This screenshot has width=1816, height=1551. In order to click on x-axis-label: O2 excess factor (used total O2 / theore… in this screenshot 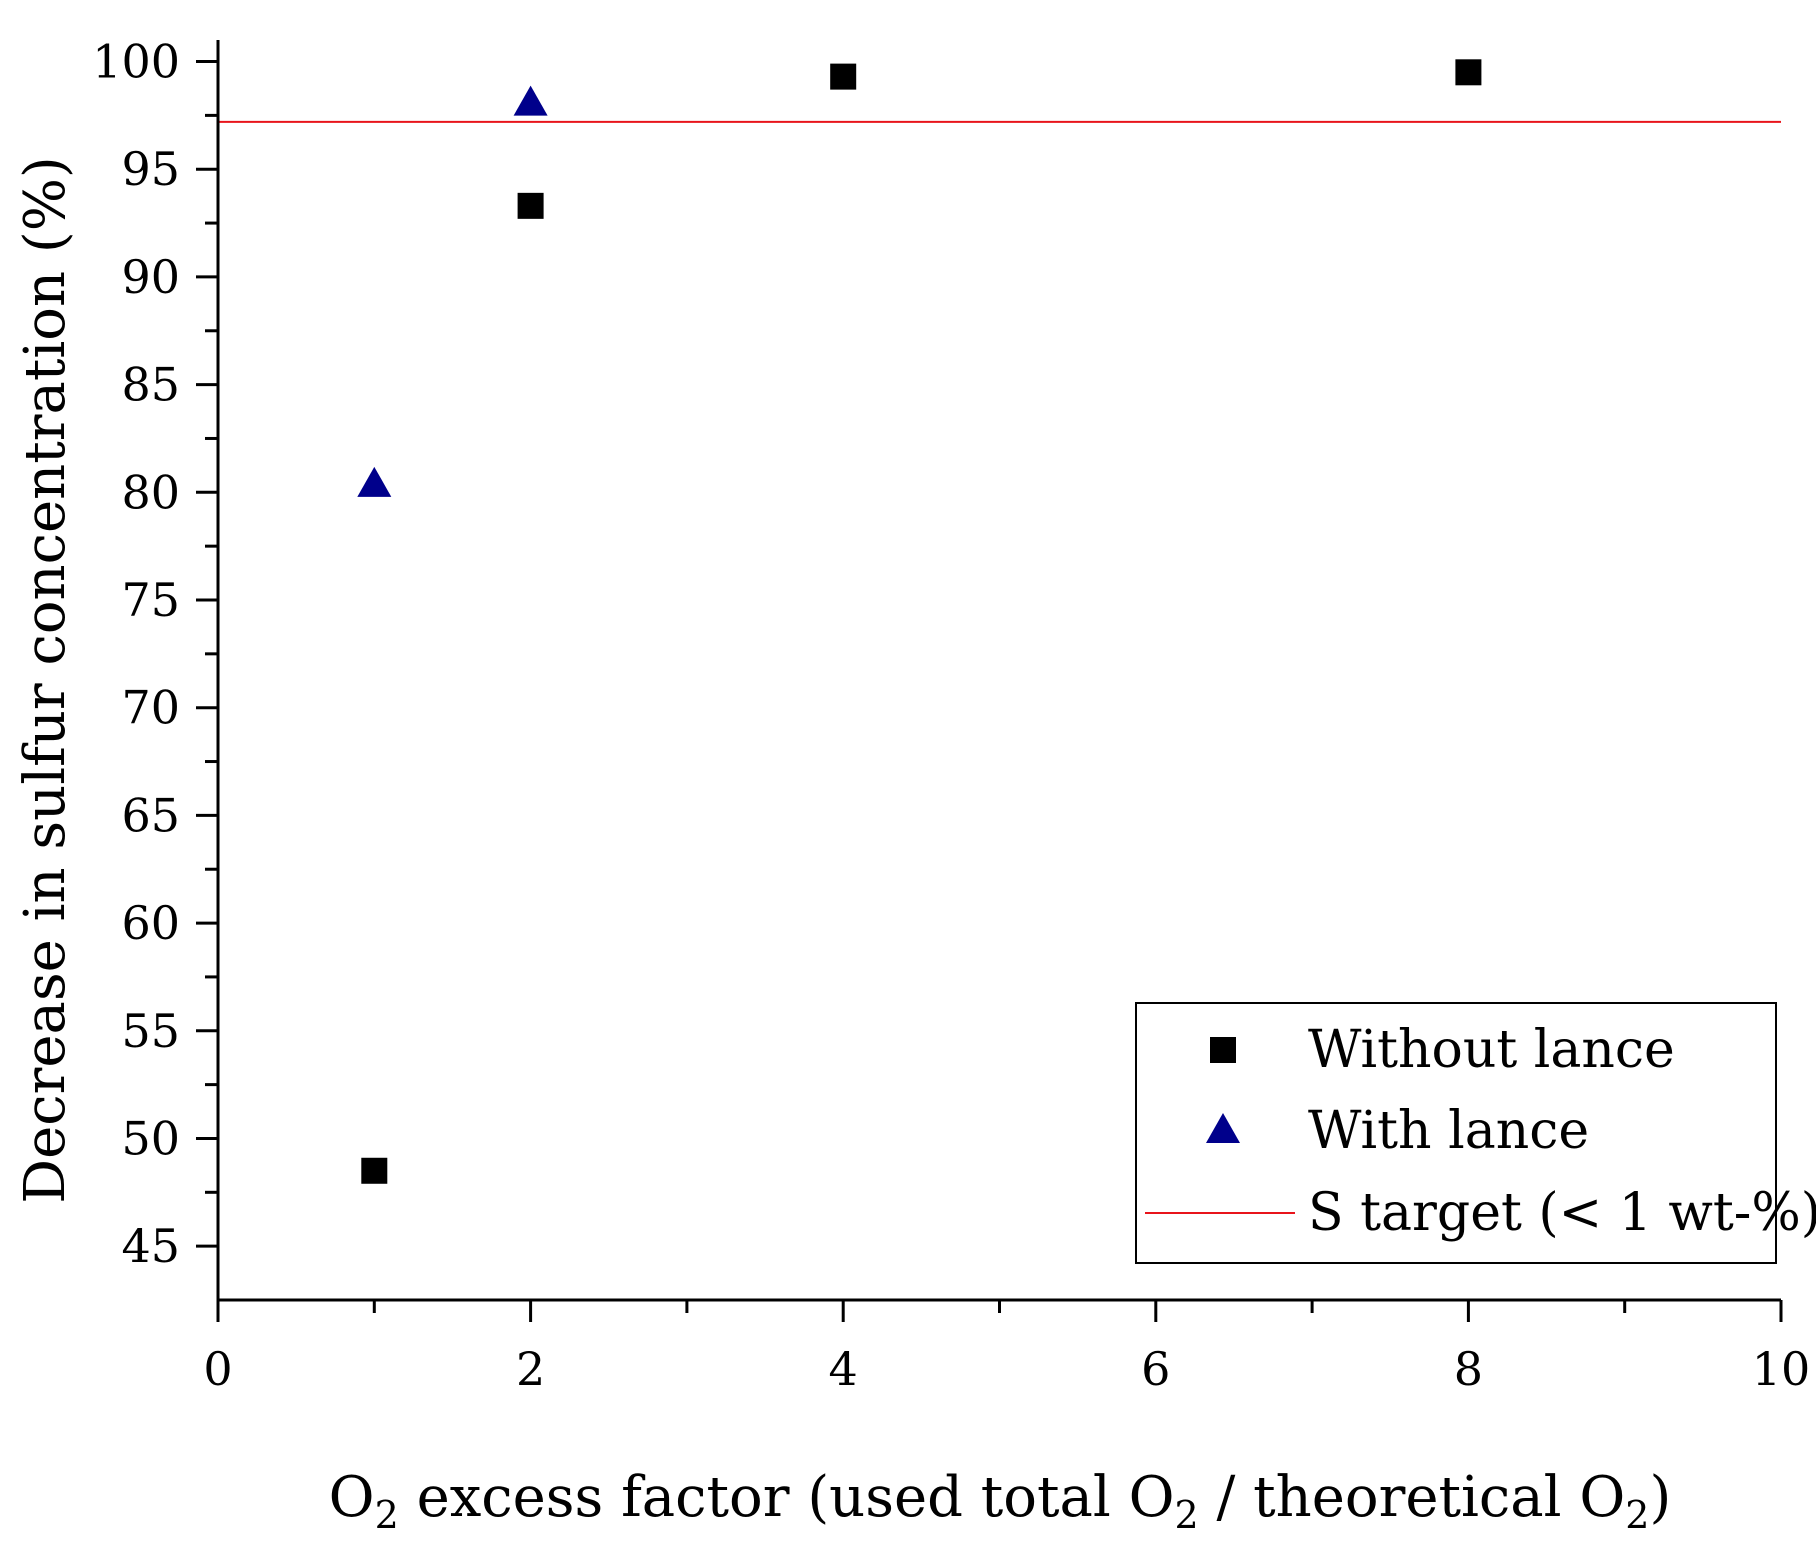, I will do `click(1000, 1501)`.